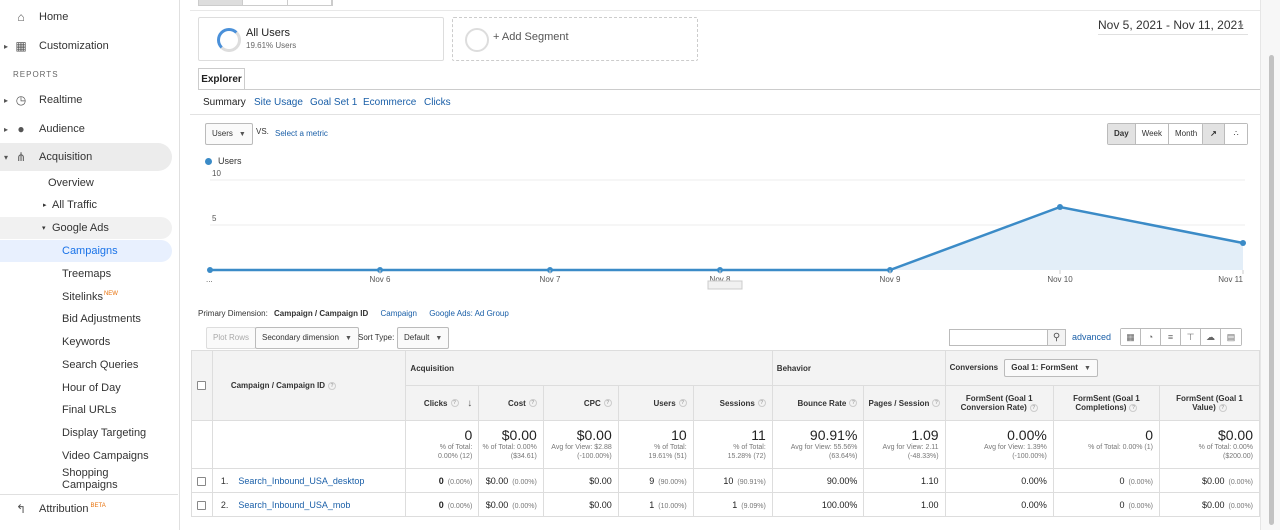  Describe the element at coordinates (86, 342) in the screenshot. I see `sidebar-item-keywords: Keywords` at that location.